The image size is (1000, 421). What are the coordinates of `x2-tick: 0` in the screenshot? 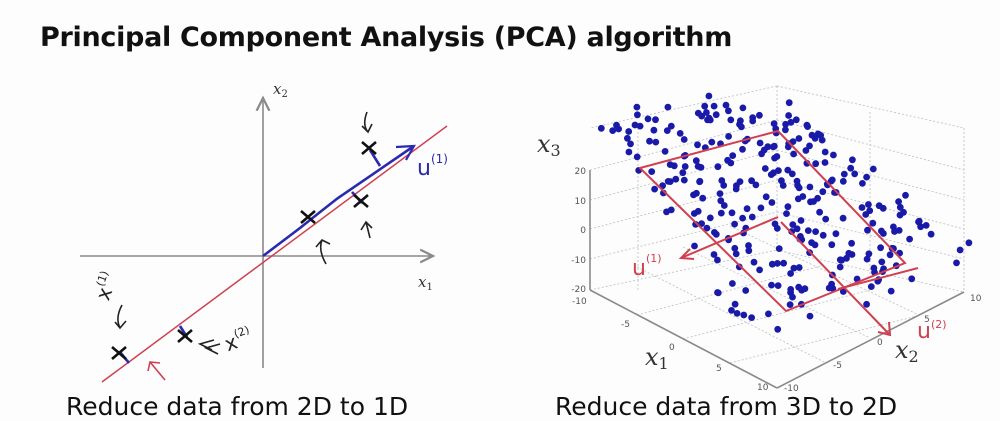 It's located at (880, 343).